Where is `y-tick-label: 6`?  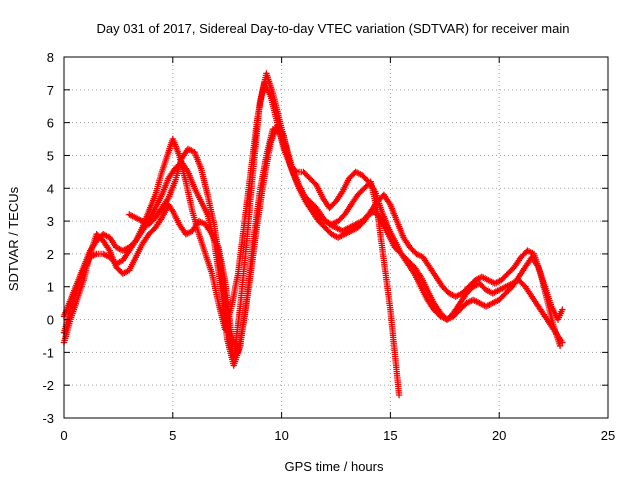 y-tick-label: 6 is located at coordinates (50, 123).